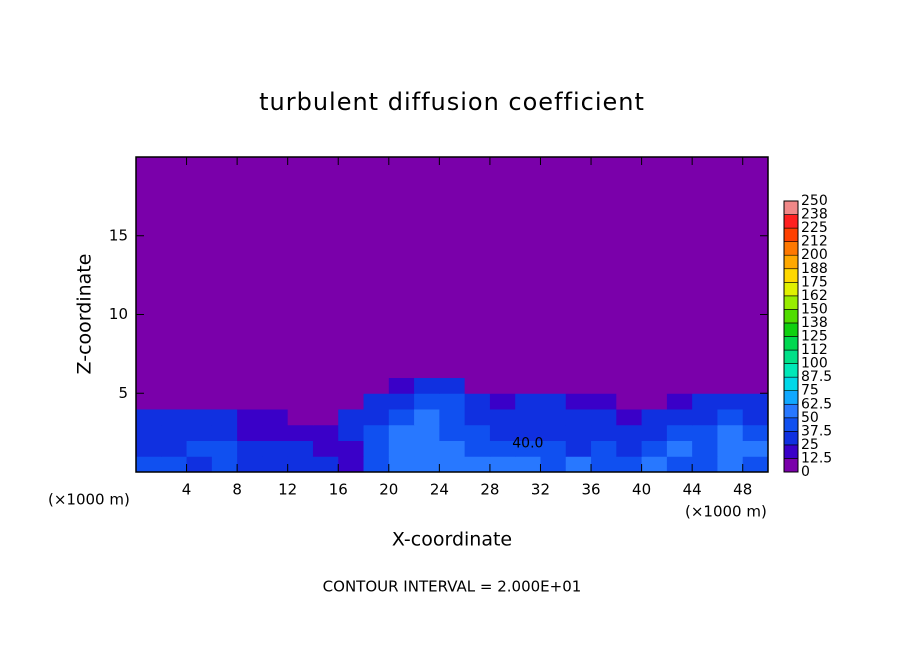  I want to click on contour-label: 40.0, so click(527, 444).